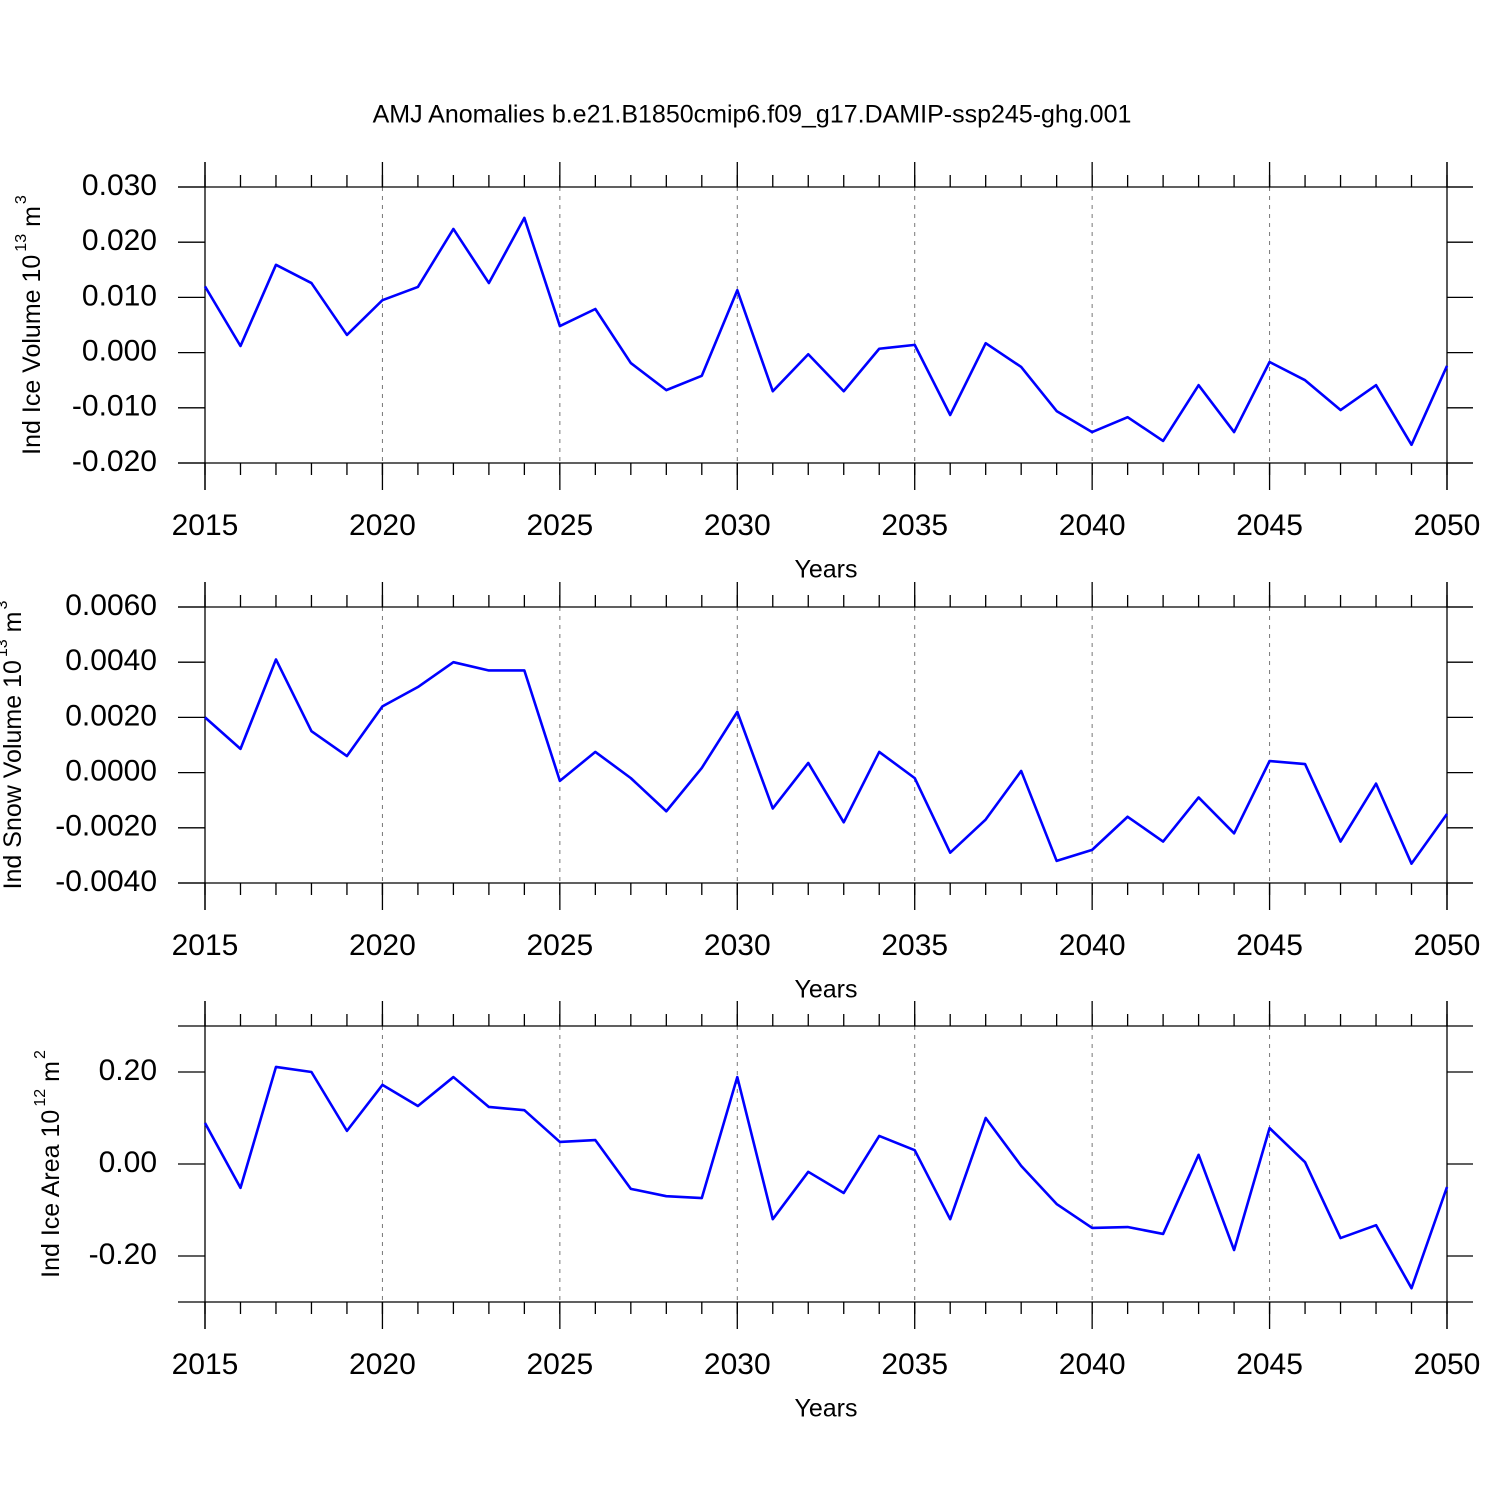  What do you see at coordinates (40, 1054) in the screenshot?
I see `y-label-unit-exponent: 2` at bounding box center [40, 1054].